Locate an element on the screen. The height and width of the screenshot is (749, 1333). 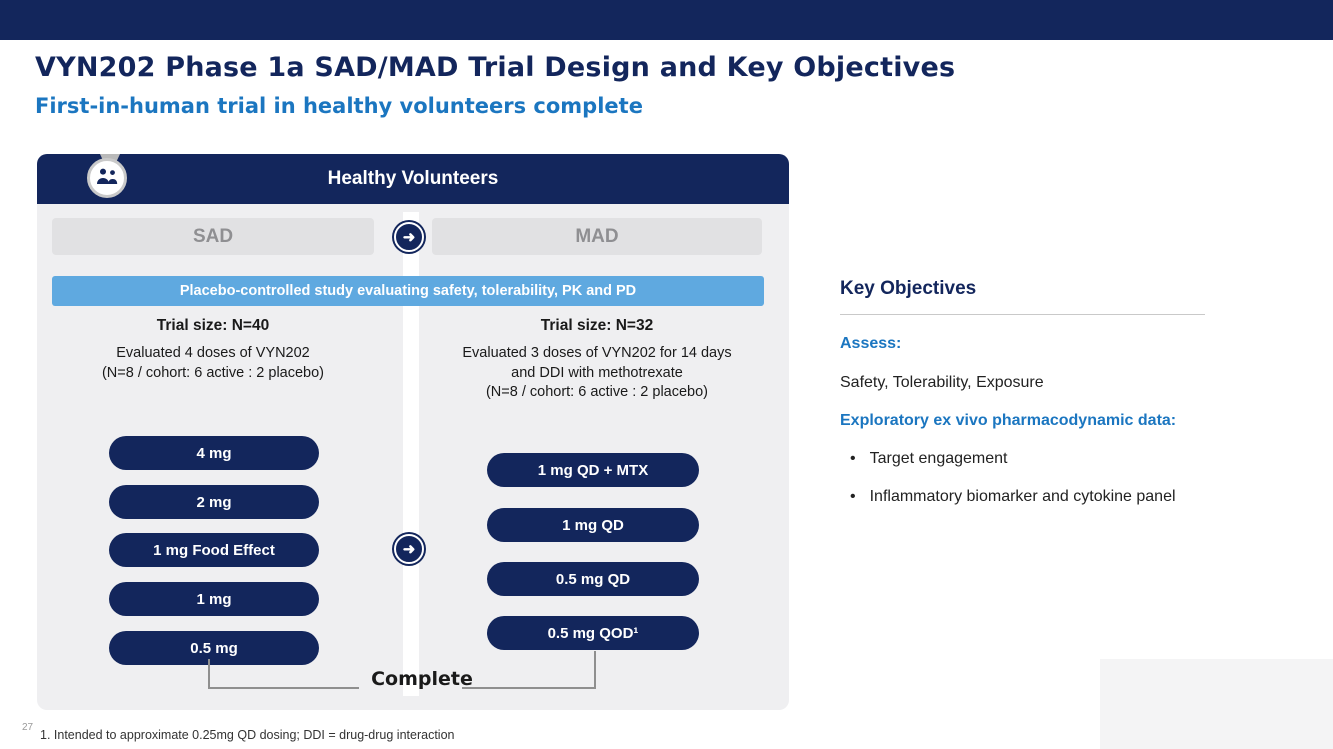
dose-pill: 1 mg QD is located at coordinates (593, 525).